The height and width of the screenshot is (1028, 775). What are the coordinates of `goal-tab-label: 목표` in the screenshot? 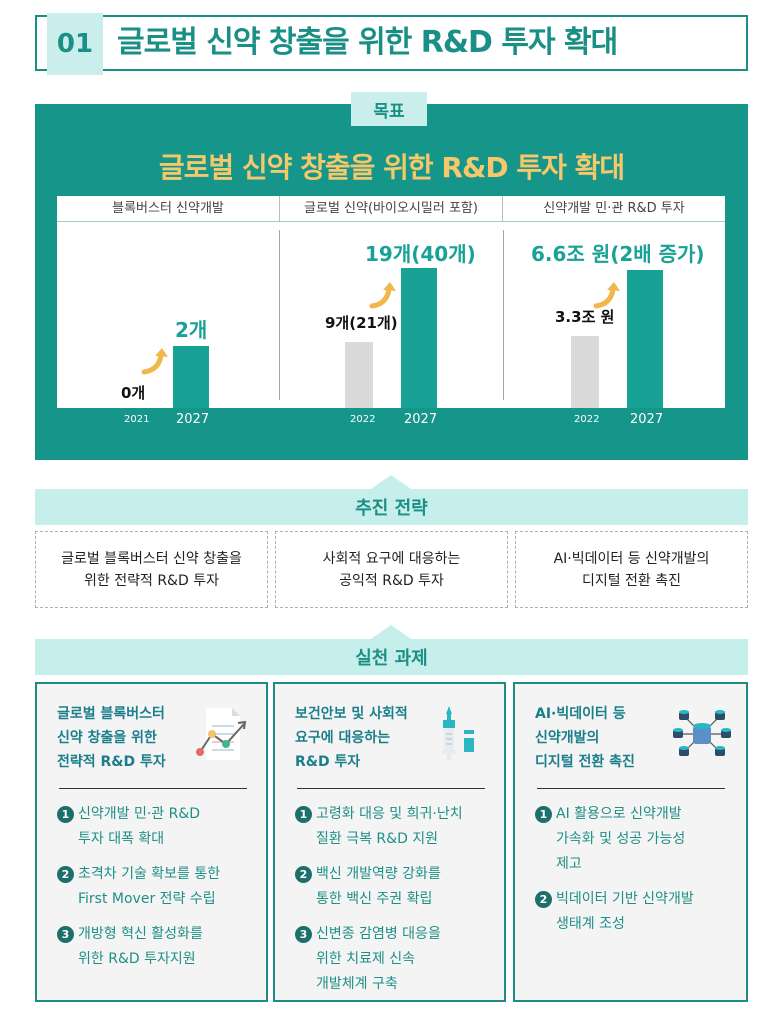 It's located at (389, 109).